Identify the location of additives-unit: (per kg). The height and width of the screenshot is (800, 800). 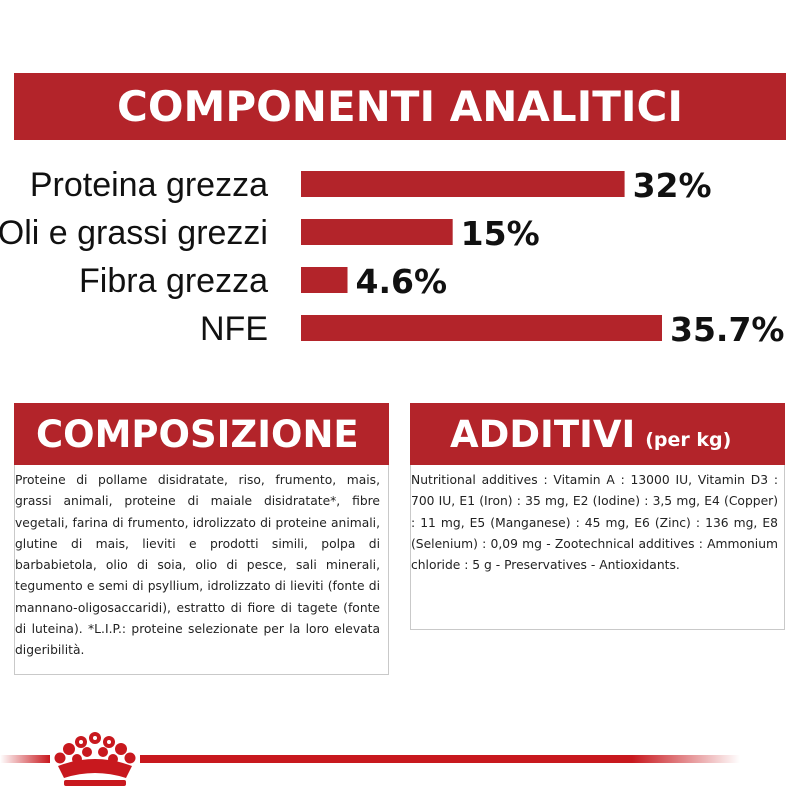
(688, 440).